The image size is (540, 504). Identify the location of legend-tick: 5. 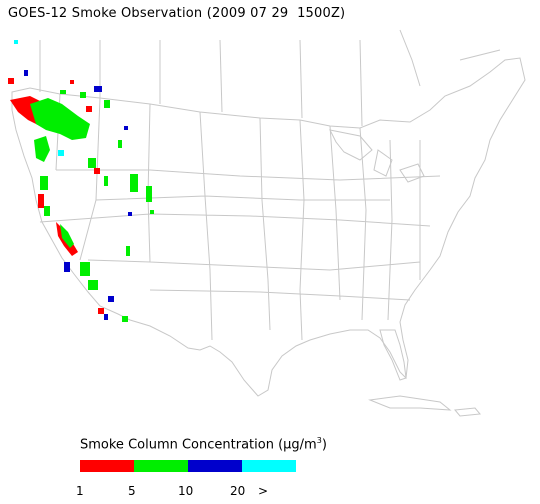
(132, 491).